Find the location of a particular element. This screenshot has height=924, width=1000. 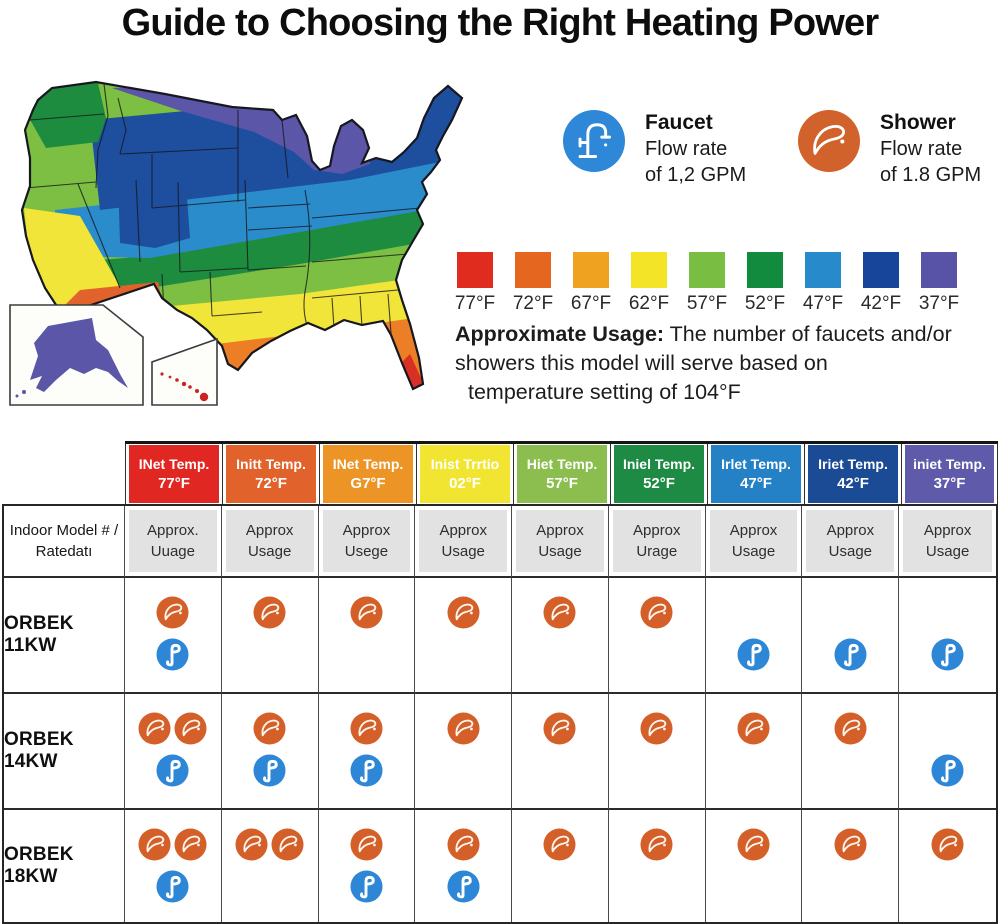

legend-label: 37°F is located at coordinates (939, 303).